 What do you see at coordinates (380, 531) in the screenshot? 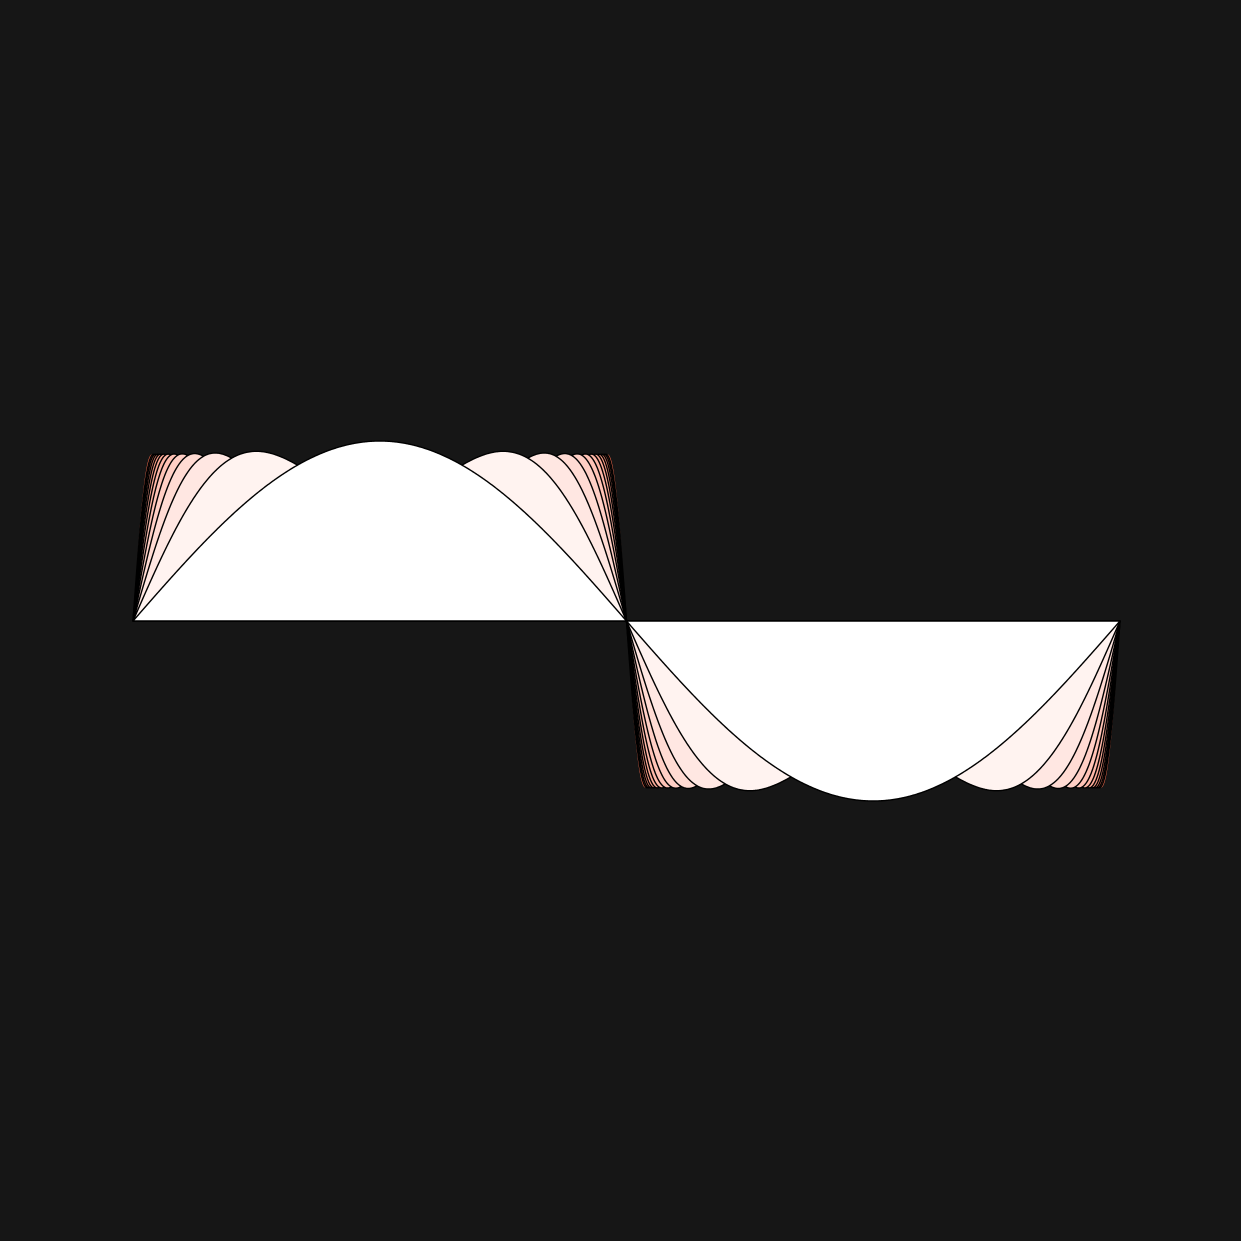
I see `partial-sum-n1-upper-lobe` at bounding box center [380, 531].